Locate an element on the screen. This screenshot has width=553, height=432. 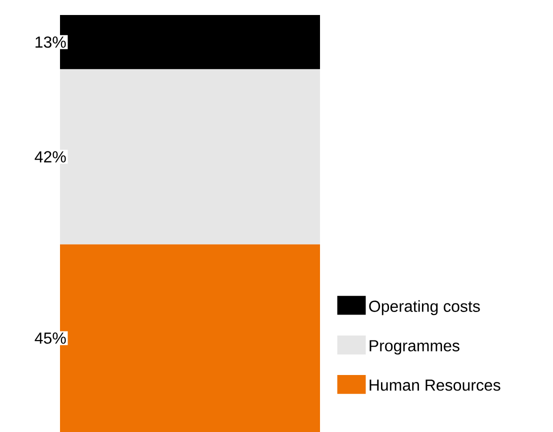
legend-label: Programmes is located at coordinates (415, 347).